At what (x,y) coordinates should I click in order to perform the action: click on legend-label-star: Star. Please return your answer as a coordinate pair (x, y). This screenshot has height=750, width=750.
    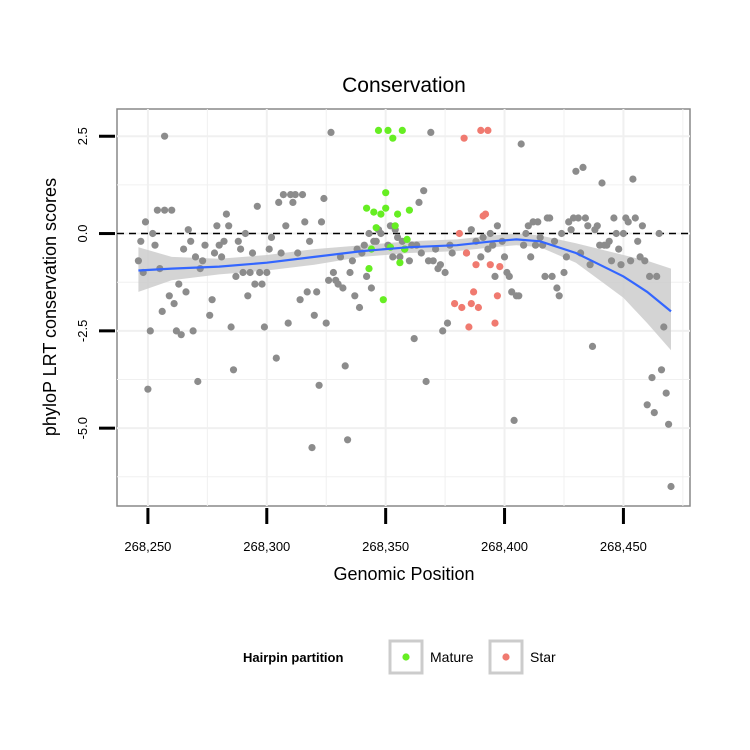
    Looking at the image, I should click on (543, 657).